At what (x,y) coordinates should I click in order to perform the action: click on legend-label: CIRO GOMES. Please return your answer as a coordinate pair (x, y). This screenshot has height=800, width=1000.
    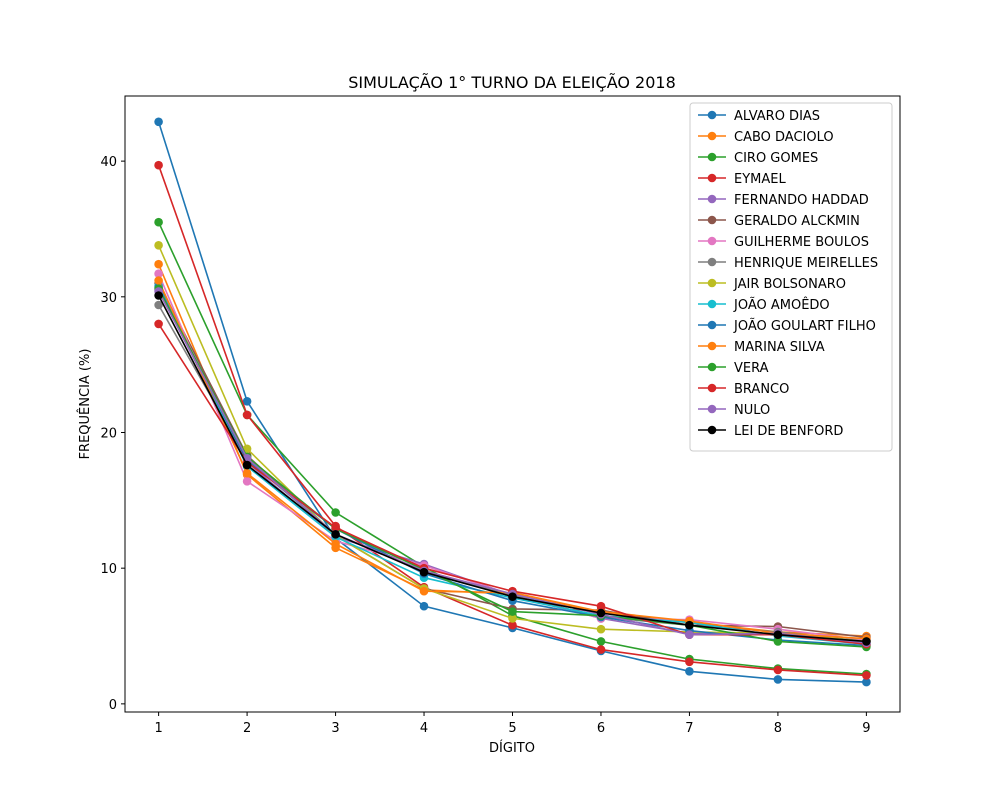
    Looking at the image, I should click on (776, 158).